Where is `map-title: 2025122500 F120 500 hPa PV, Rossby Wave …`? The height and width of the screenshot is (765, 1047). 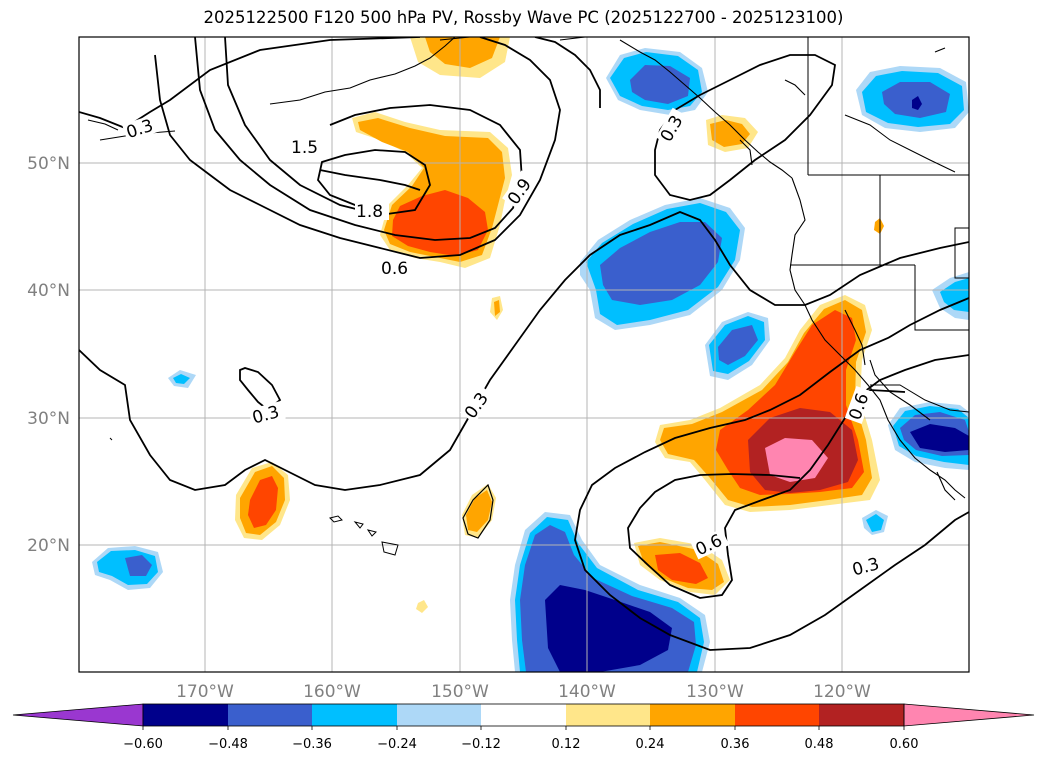
map-title: 2025122500 F120 500 hPa PV, Rossby Wave … is located at coordinates (523, 17).